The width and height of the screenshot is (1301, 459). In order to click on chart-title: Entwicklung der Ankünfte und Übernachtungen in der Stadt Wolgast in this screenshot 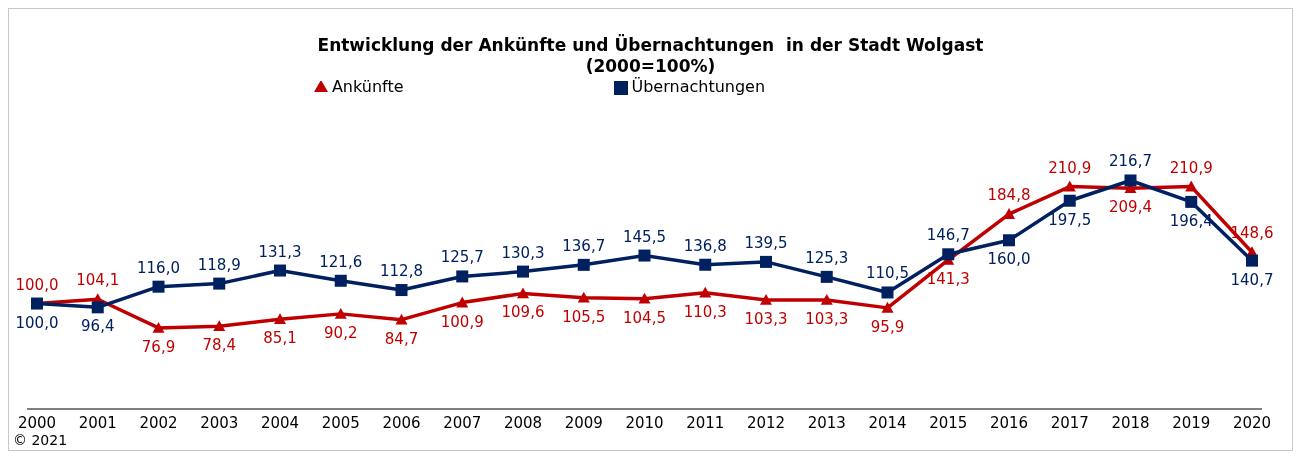, I will do `click(650, 45)`.